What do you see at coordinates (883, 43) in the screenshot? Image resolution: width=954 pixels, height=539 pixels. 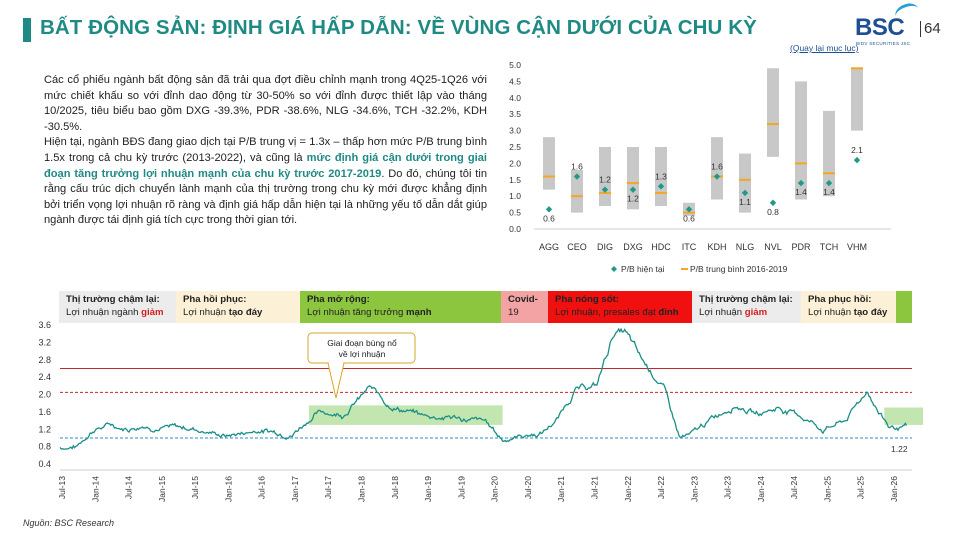 I see `logo-subtitle: BIDV SECURITIES JSC` at bounding box center [883, 43].